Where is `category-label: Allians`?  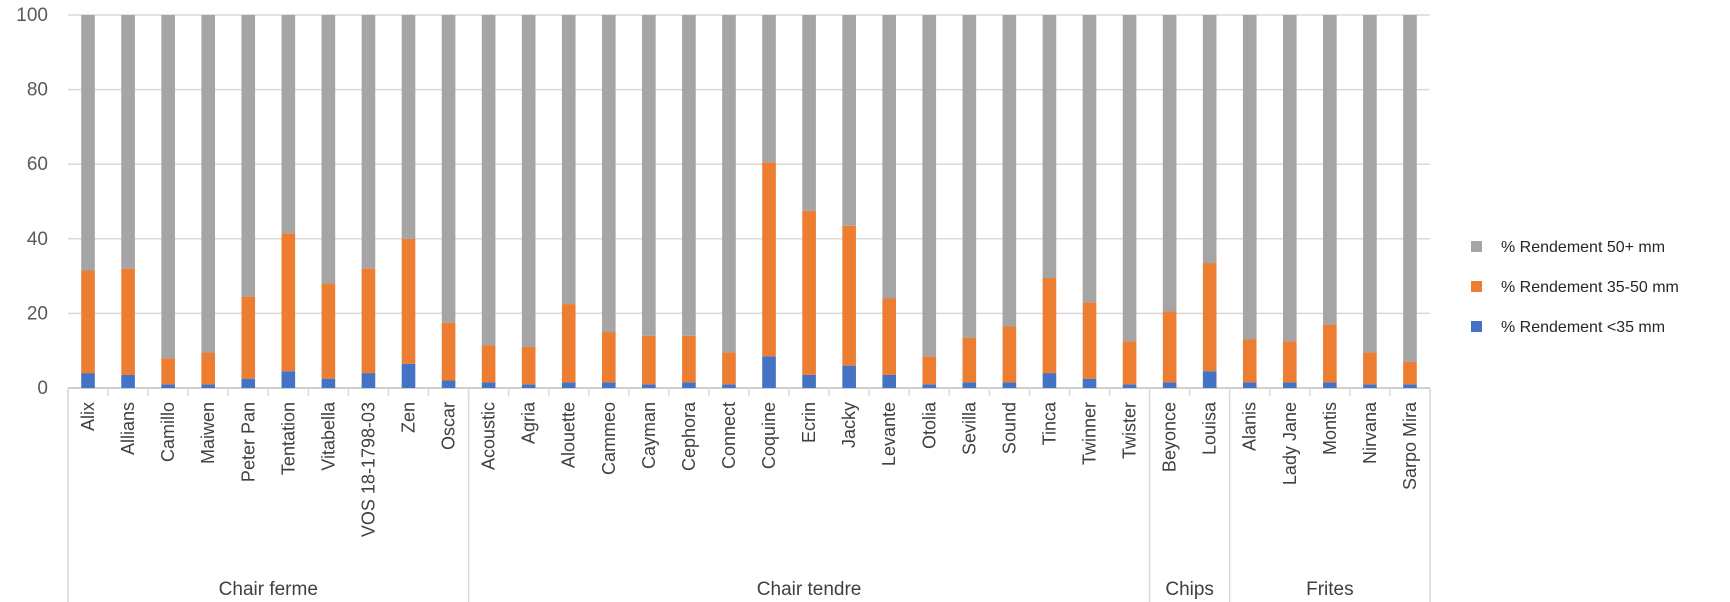 category-label: Allians is located at coordinates (128, 428).